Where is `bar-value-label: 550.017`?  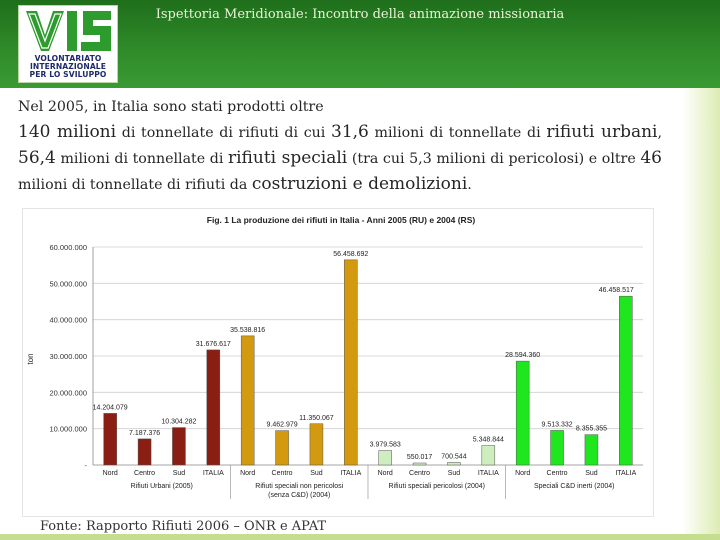
bar-value-label: 550.017 is located at coordinates (419, 457).